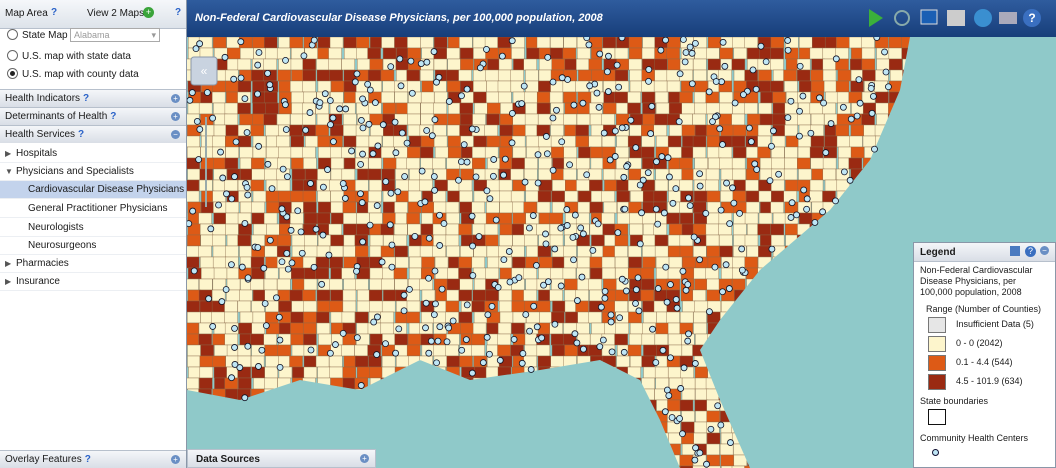  I want to click on help-icon: ?, so click(54, 12).